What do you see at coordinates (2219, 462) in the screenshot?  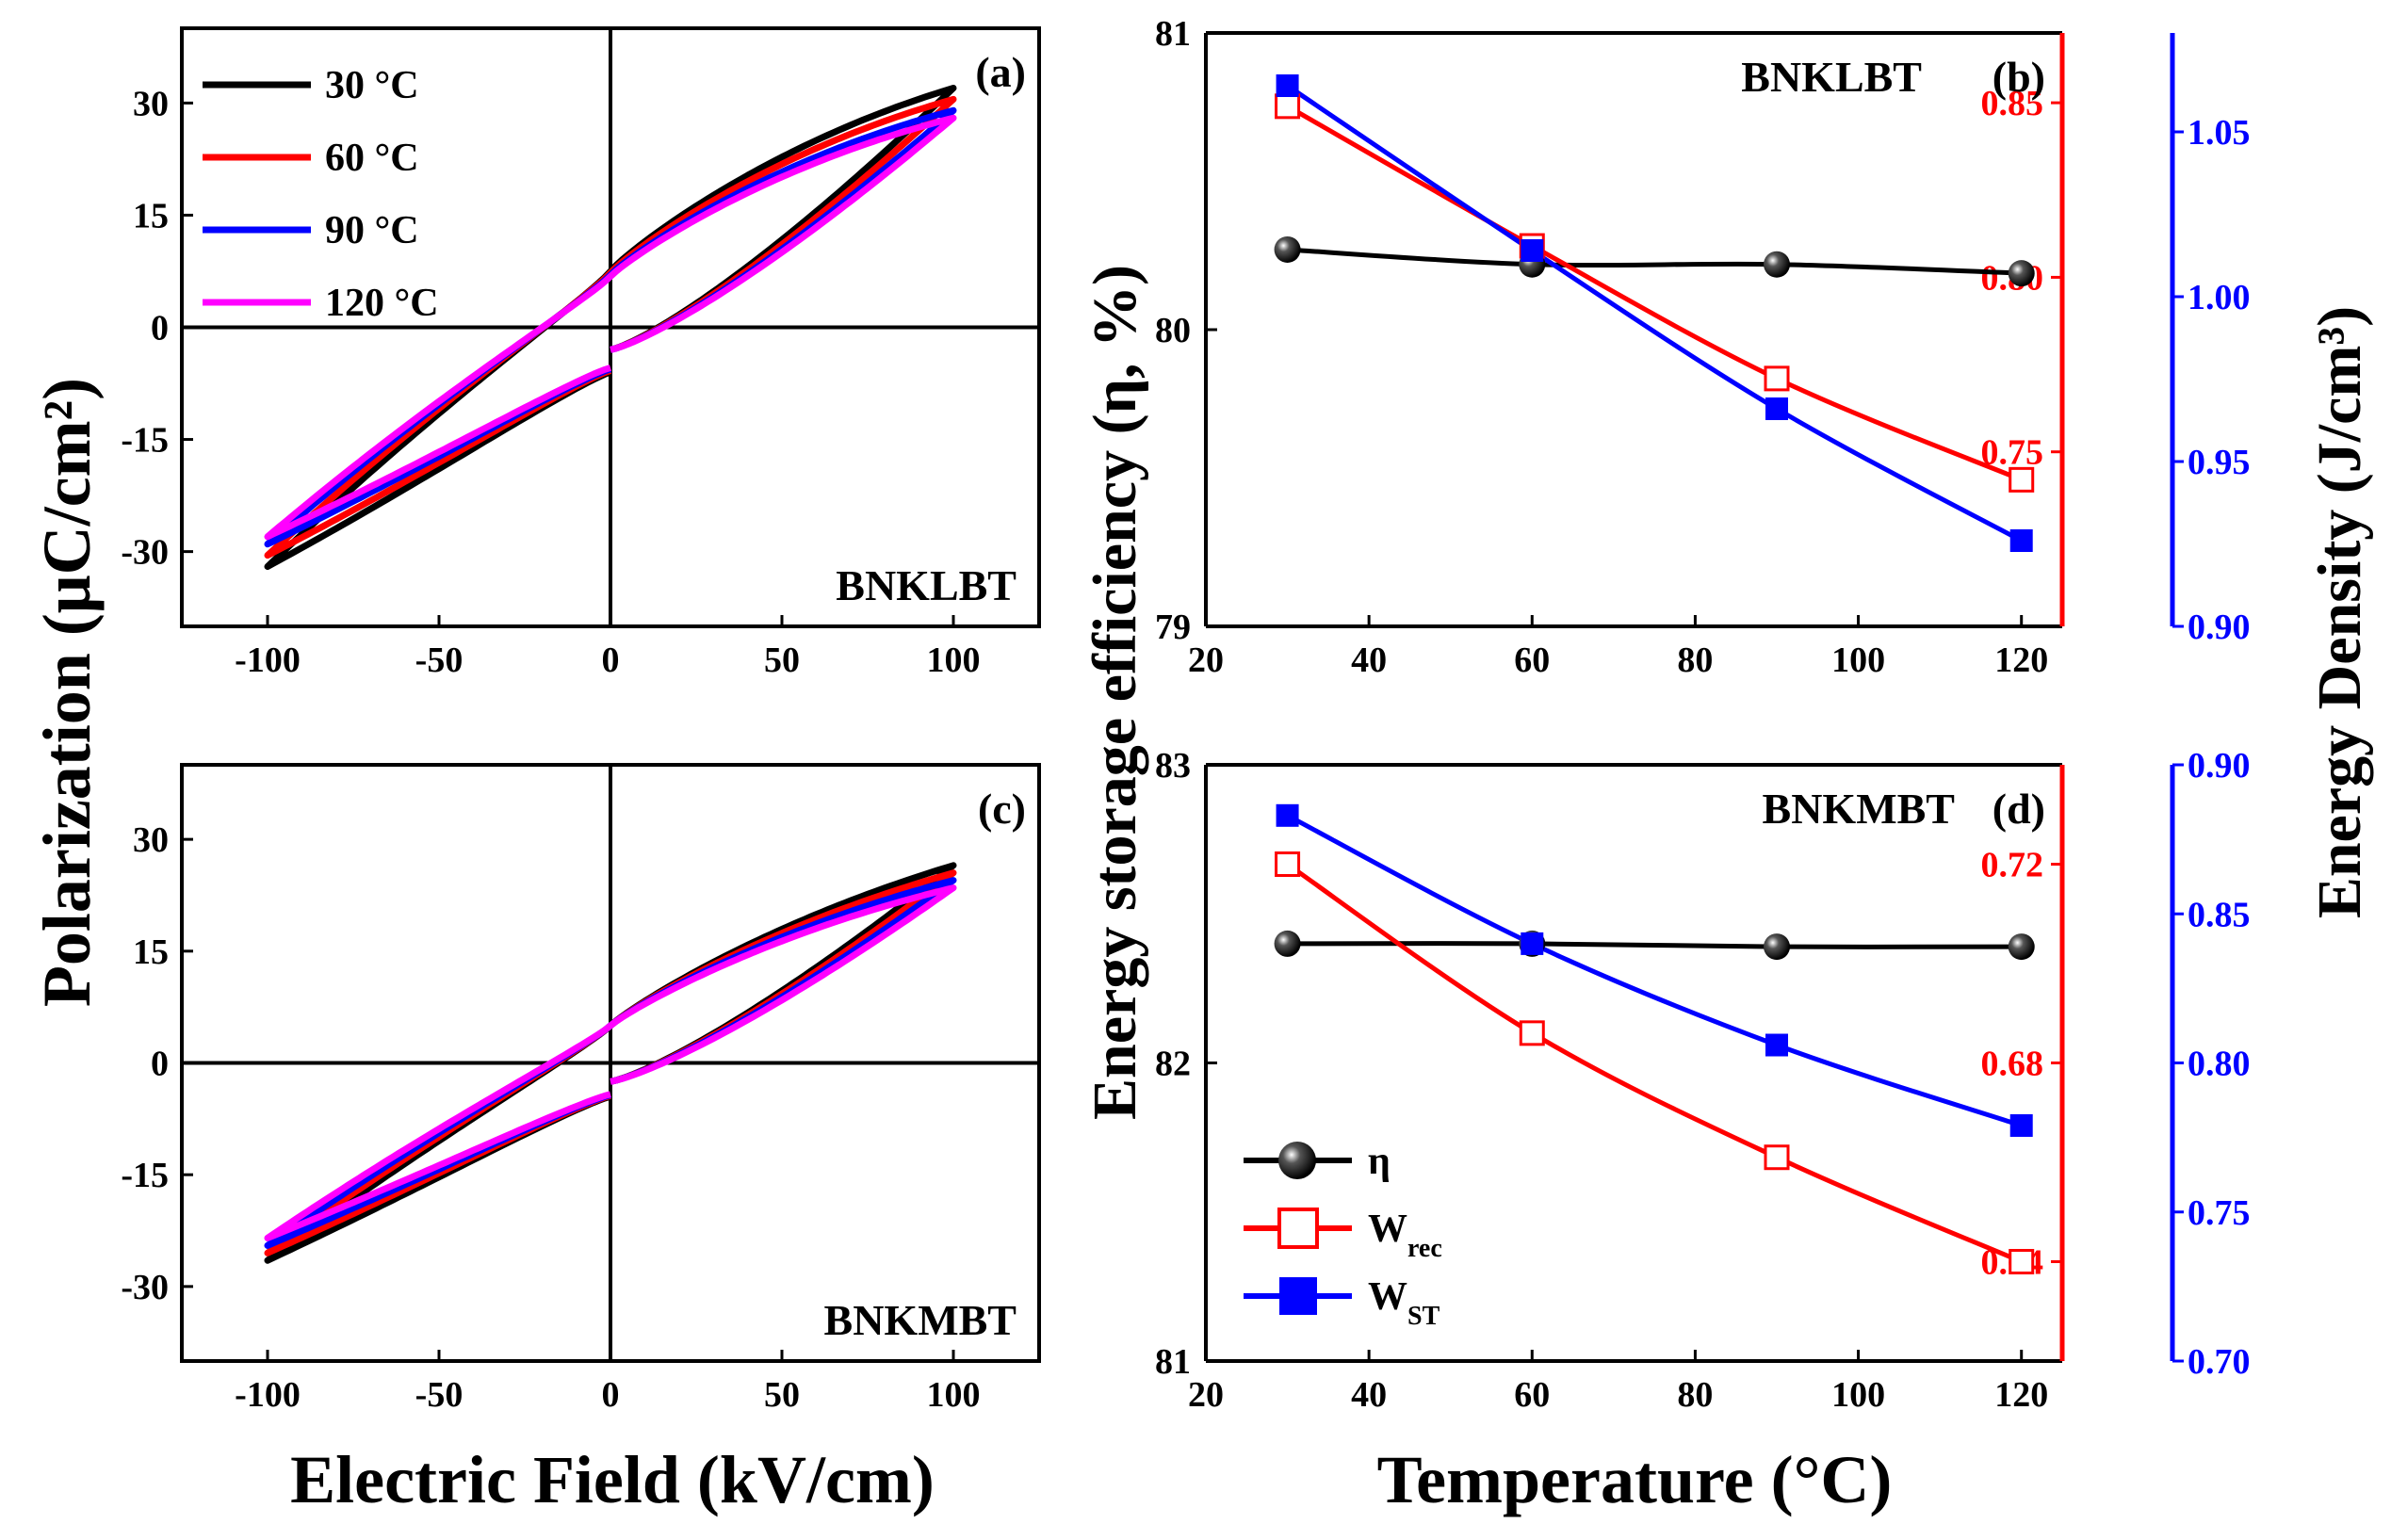 I see `y3-tick-label: 0.95` at bounding box center [2219, 462].